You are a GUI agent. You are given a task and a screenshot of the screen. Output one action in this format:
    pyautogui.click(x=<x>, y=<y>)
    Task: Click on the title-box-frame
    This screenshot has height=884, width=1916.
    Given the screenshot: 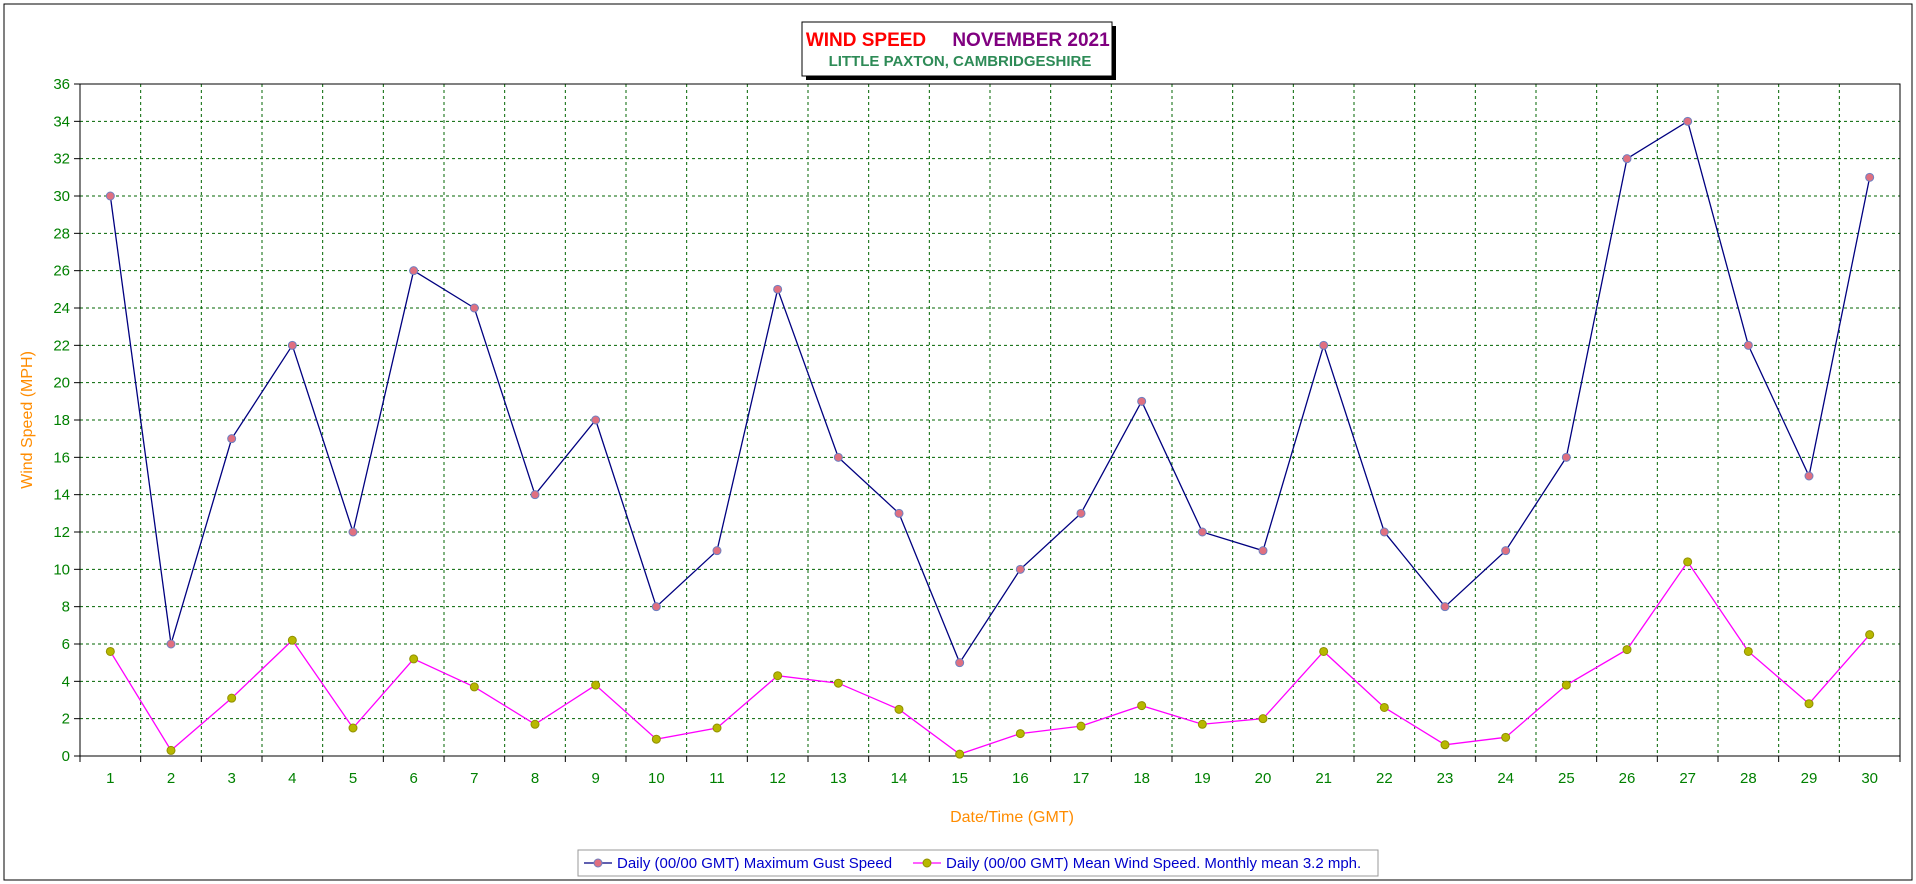 What is the action you would take?
    pyautogui.click(x=957, y=49)
    